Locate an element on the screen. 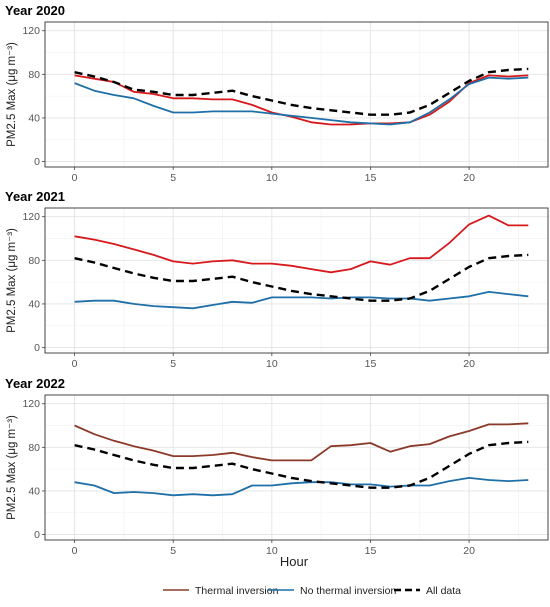 Image resolution: width=550 pixels, height=607 pixels. legend-item: Thermal inversion is located at coordinates (221, 591).